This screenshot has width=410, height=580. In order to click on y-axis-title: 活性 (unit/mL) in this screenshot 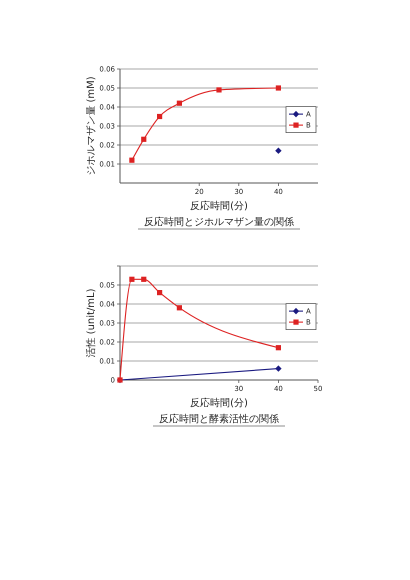, I will do `click(91, 323)`.